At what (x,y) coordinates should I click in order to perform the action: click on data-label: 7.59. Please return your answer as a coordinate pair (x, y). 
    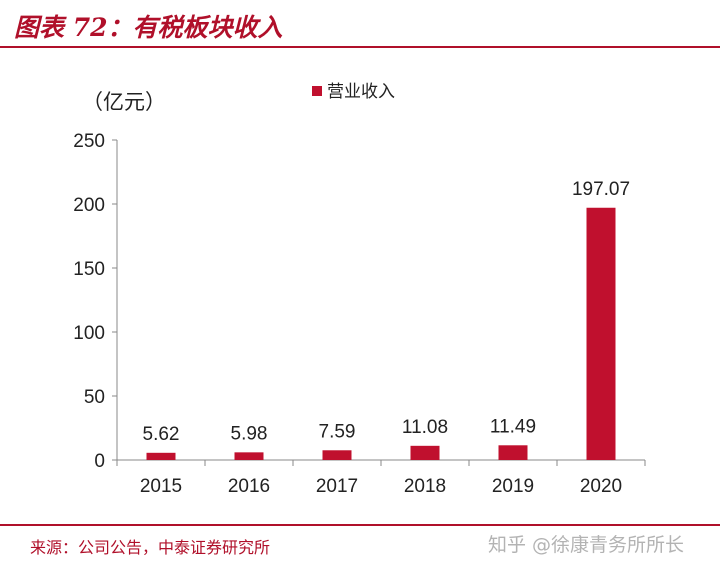
    Looking at the image, I should click on (337, 431).